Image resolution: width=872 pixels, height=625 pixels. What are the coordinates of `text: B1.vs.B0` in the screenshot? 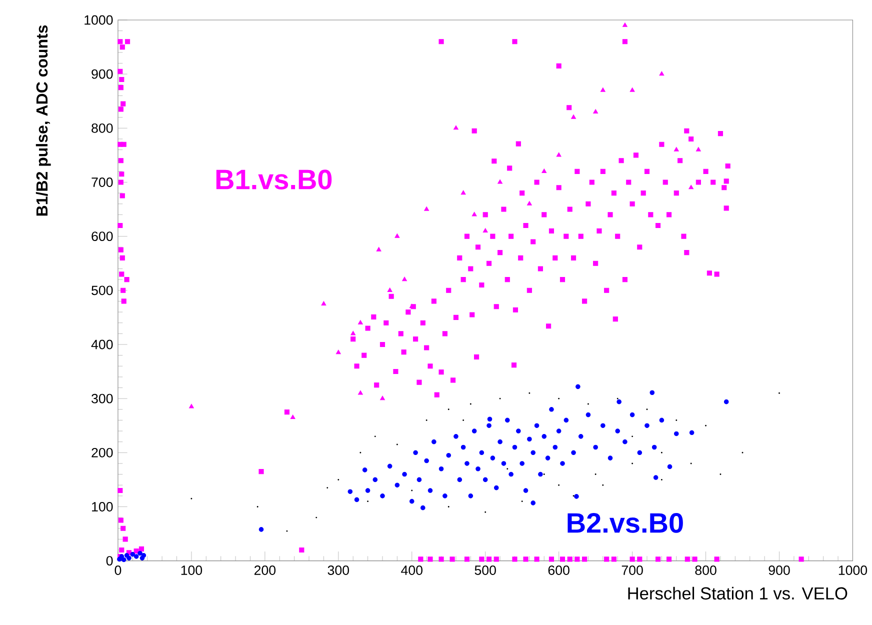 It's located at (274, 180).